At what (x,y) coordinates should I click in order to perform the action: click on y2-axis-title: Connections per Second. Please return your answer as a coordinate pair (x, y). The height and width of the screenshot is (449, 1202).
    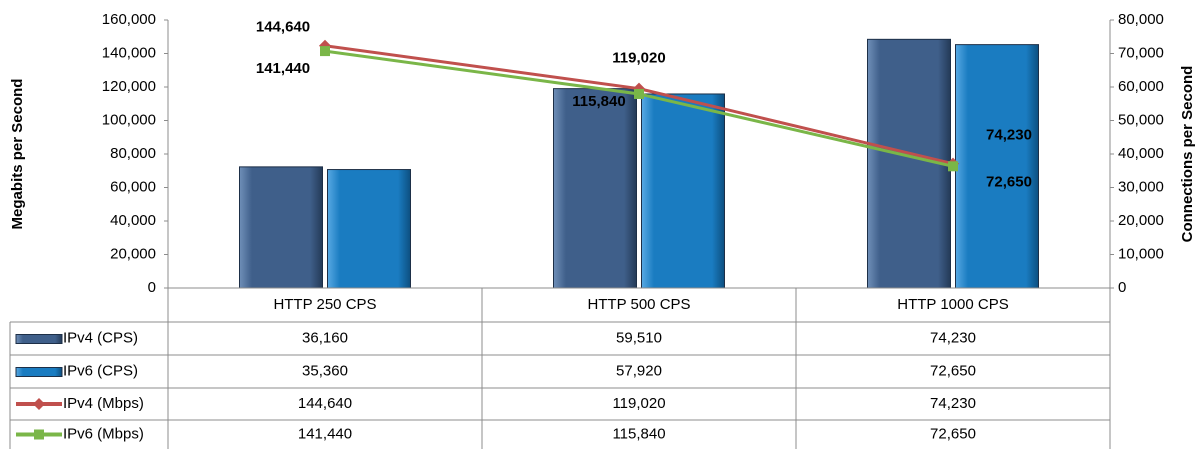
    Looking at the image, I should click on (1187, 154).